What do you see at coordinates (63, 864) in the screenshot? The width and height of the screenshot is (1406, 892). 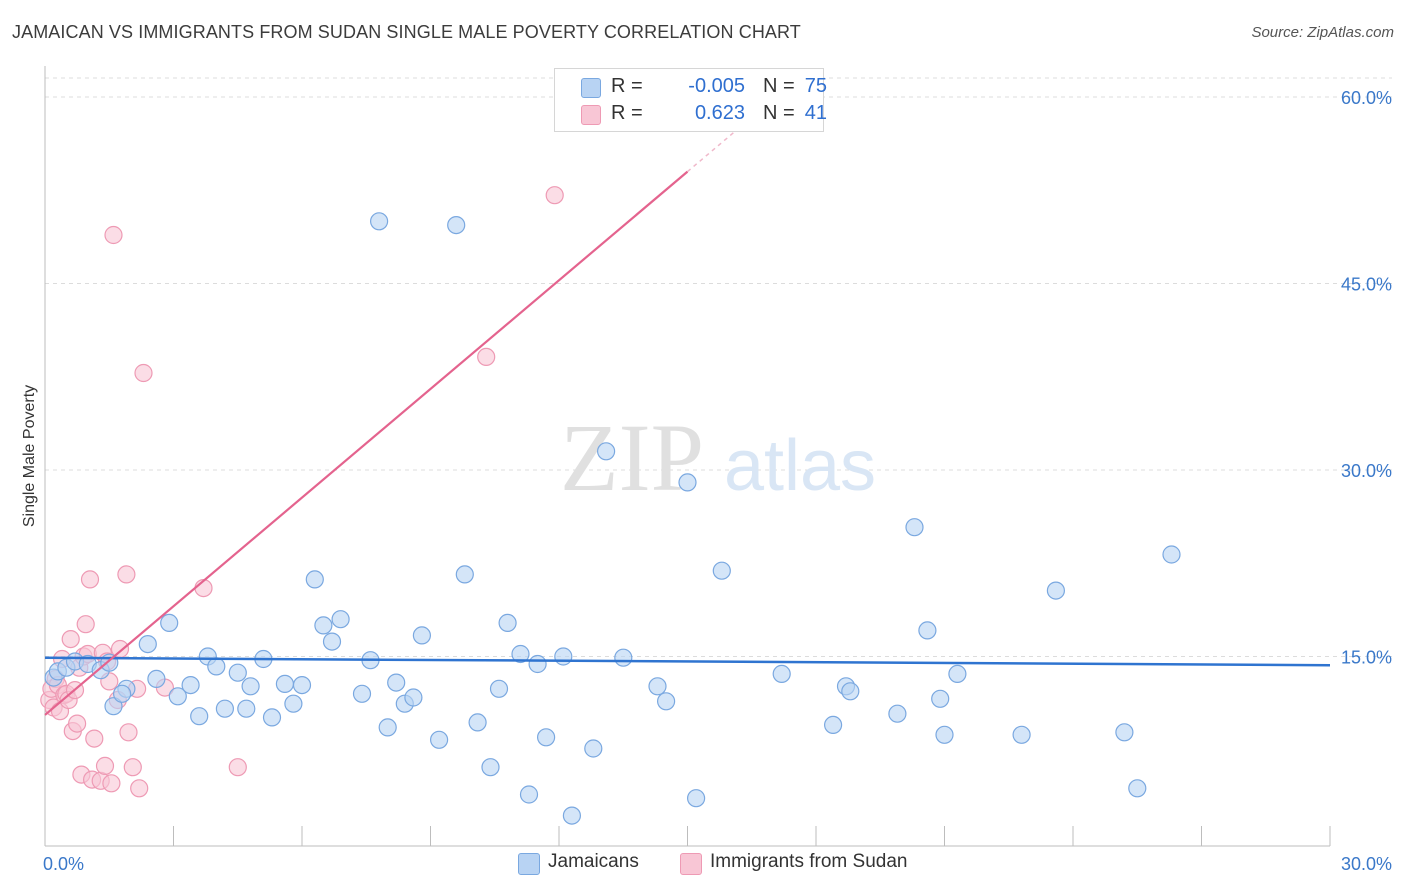 I see `x-tick-label: 0.0%` at bounding box center [63, 864].